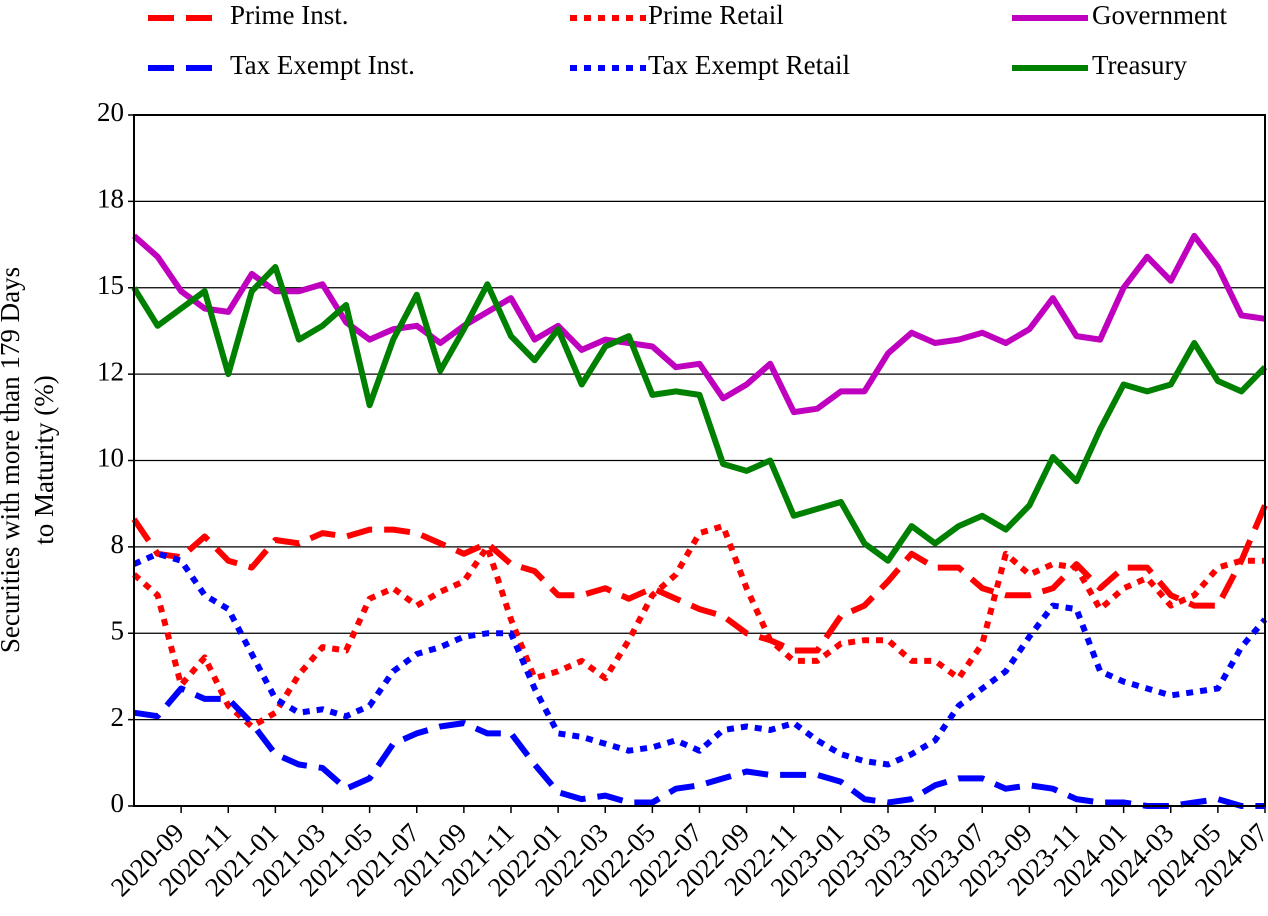 This screenshot has height=916, width=1268. Describe the element at coordinates (1140, 65) in the screenshot. I see `legend-label: Treasury` at that location.